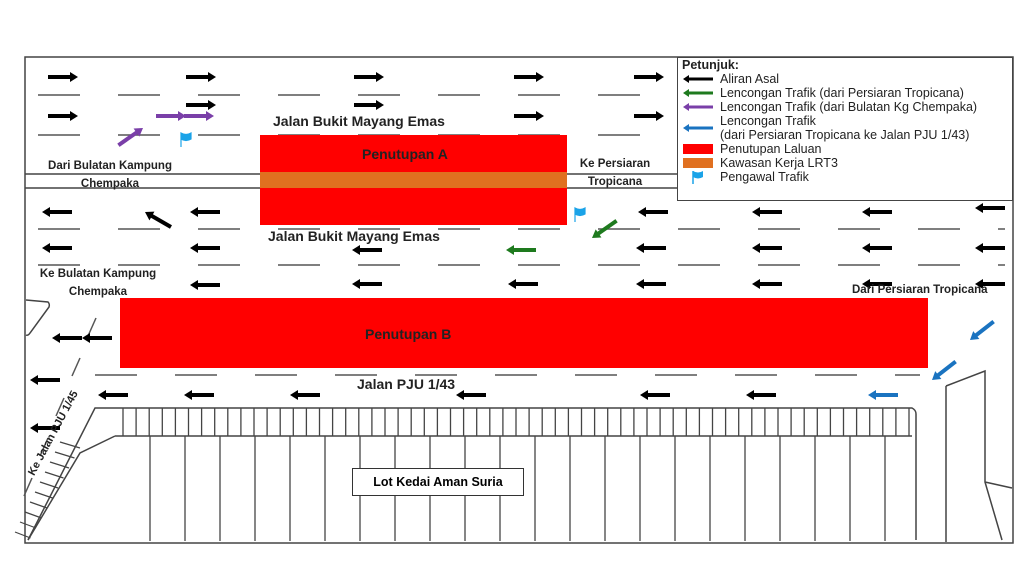  What do you see at coordinates (98, 283) in the screenshot?
I see `to-chempaka-label: Ke Bulatan Kampung Chempaka` at bounding box center [98, 283].